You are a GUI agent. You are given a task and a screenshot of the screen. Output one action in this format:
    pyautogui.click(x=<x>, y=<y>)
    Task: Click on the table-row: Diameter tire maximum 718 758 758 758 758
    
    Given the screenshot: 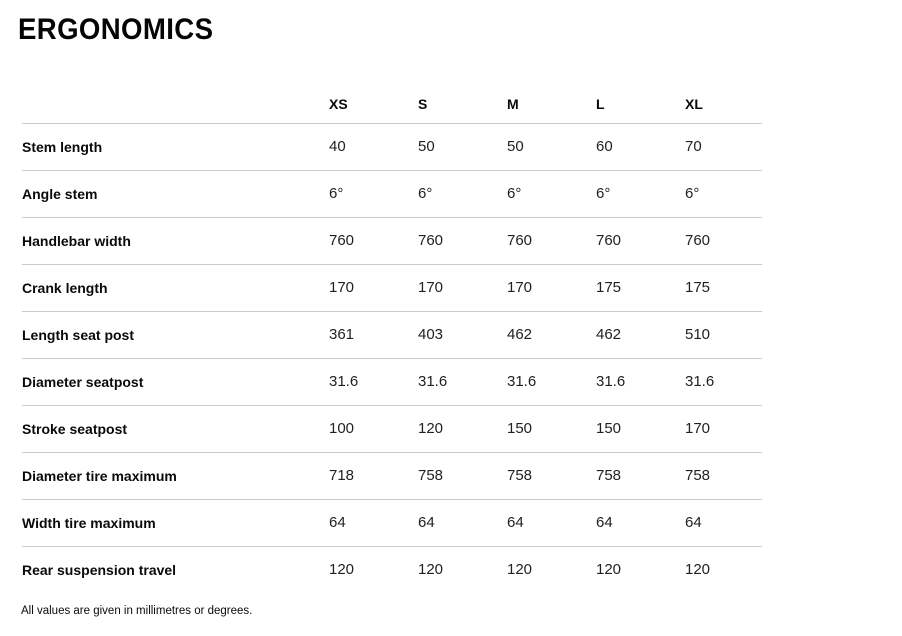 What is the action you would take?
    pyautogui.click(x=392, y=476)
    